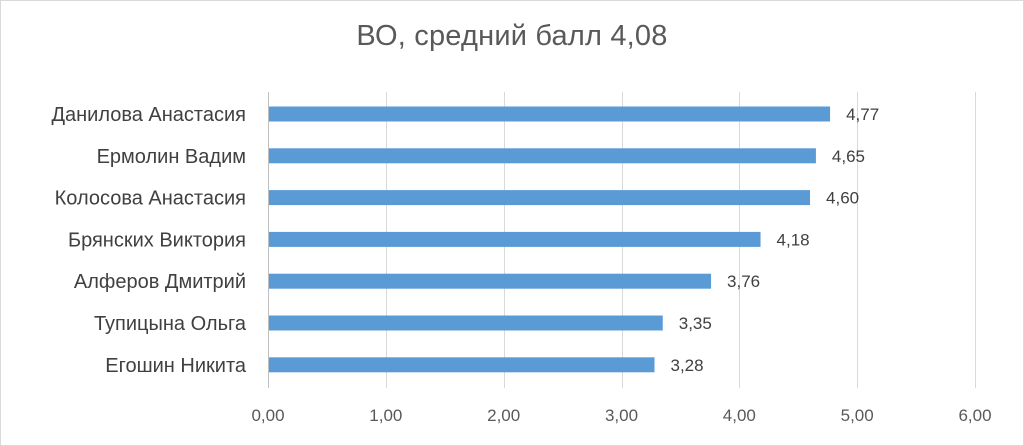  Describe the element at coordinates (862, 114) in the screenshot. I see `data-label: 4,77` at that location.